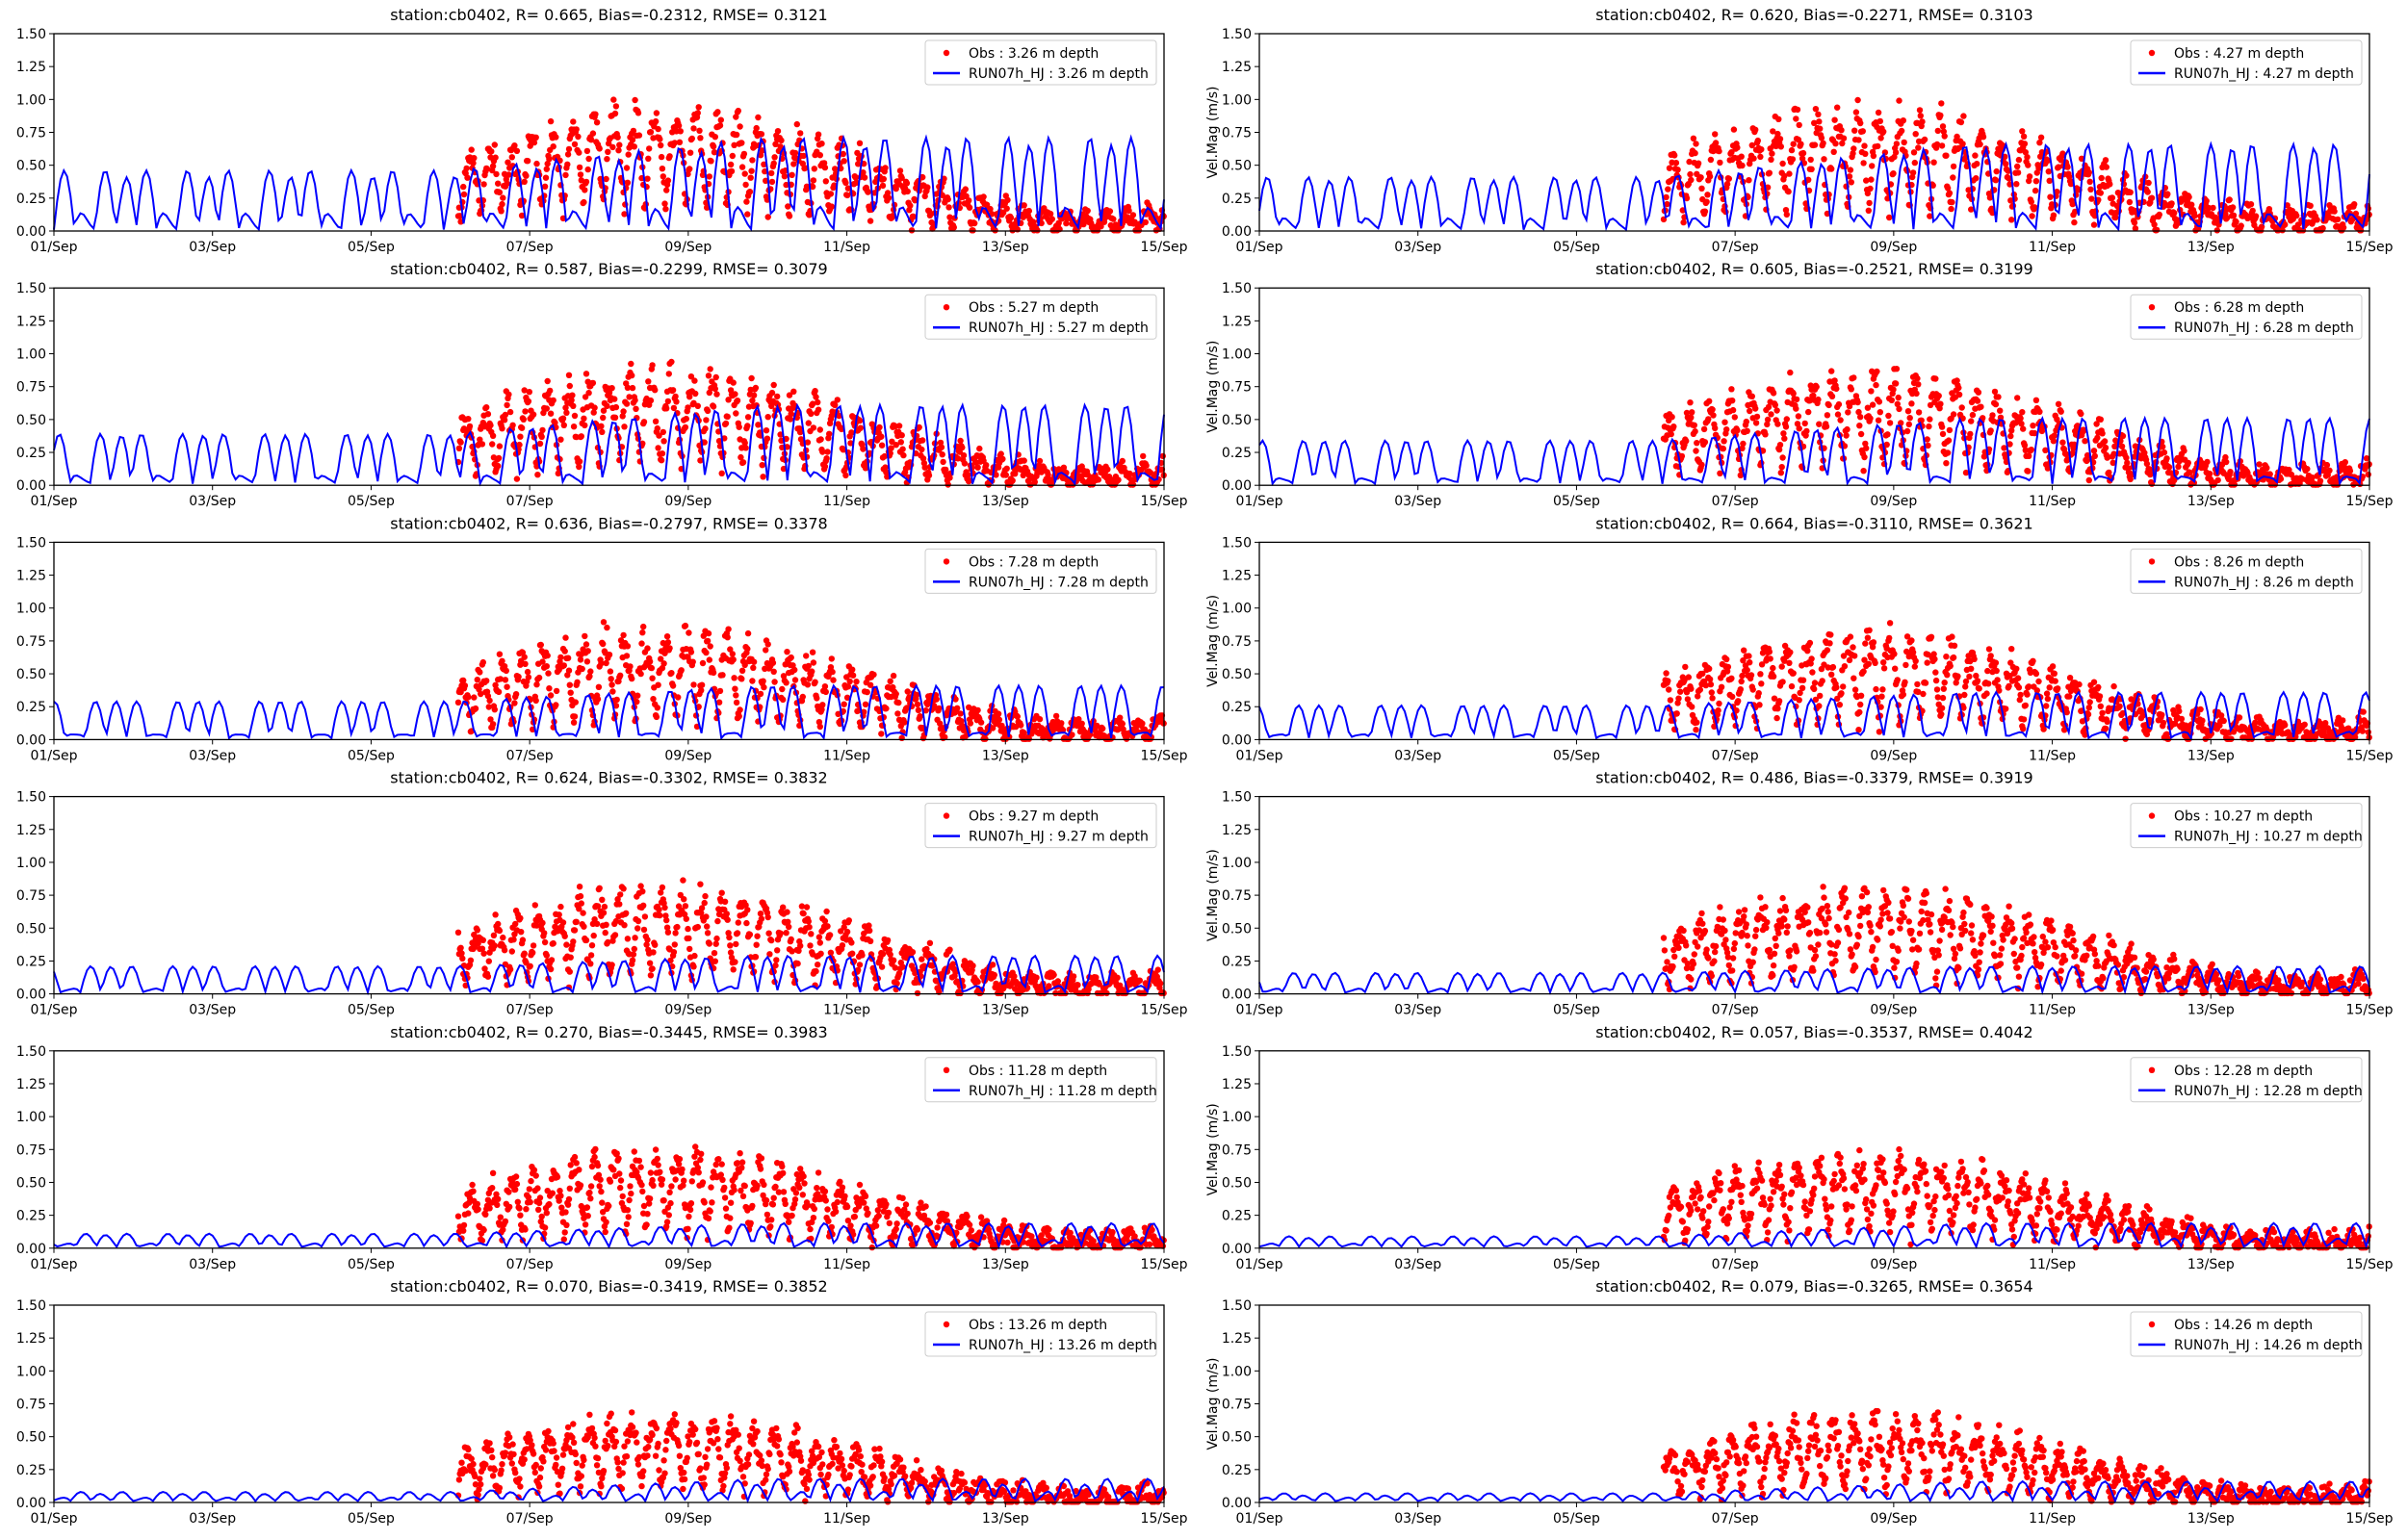 This screenshot has height=1540, width=2407. I want to click on legend-model-label: RUN07h_HJ : 5.27 m depth, so click(1059, 328).